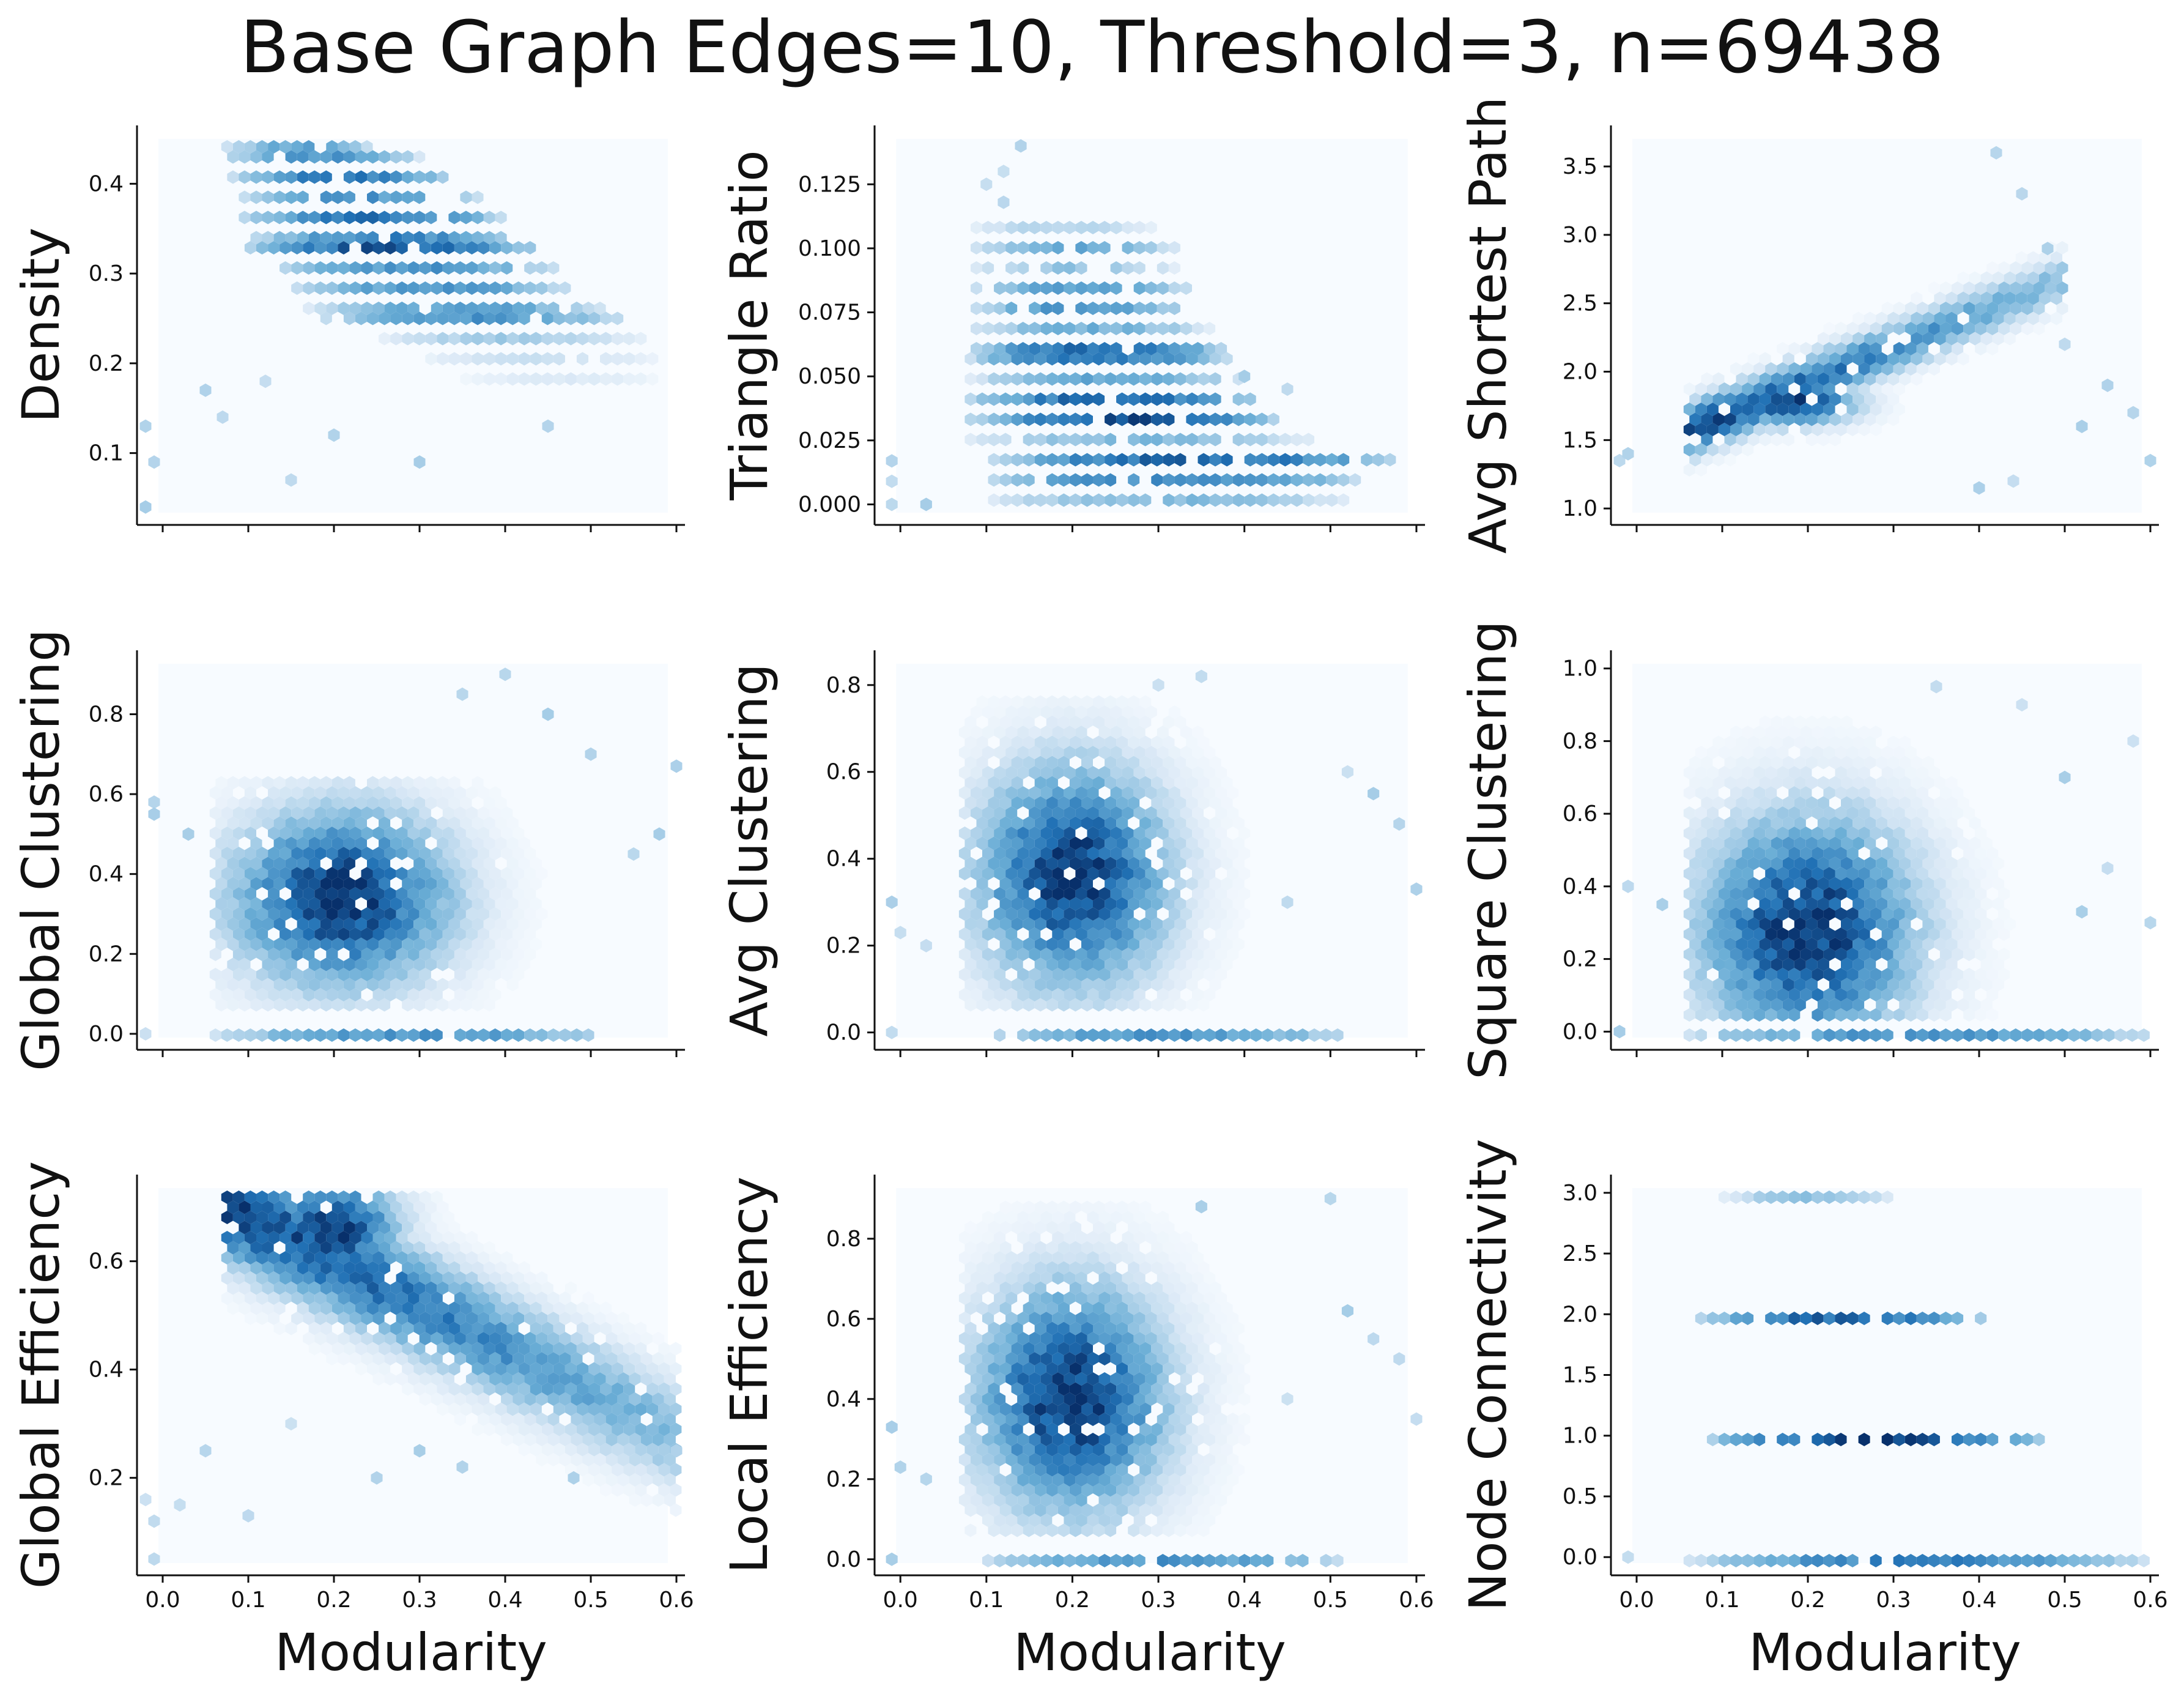  What do you see at coordinates (106, 794) in the screenshot?
I see `y-tick-label: 0.6` at bounding box center [106, 794].